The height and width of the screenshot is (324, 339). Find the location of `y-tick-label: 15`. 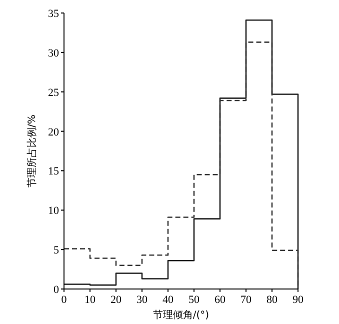

y-tick-label: 15 is located at coordinates (54, 172).